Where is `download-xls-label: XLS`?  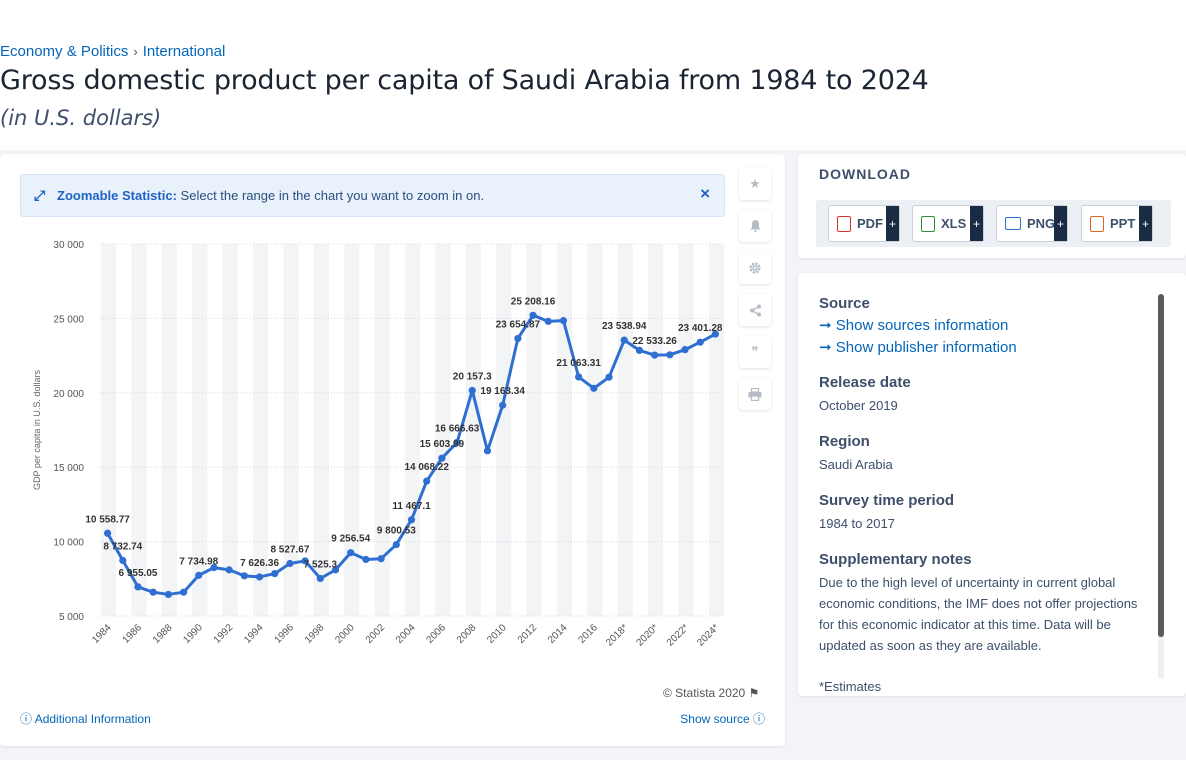 download-xls-label: XLS is located at coordinates (954, 223).